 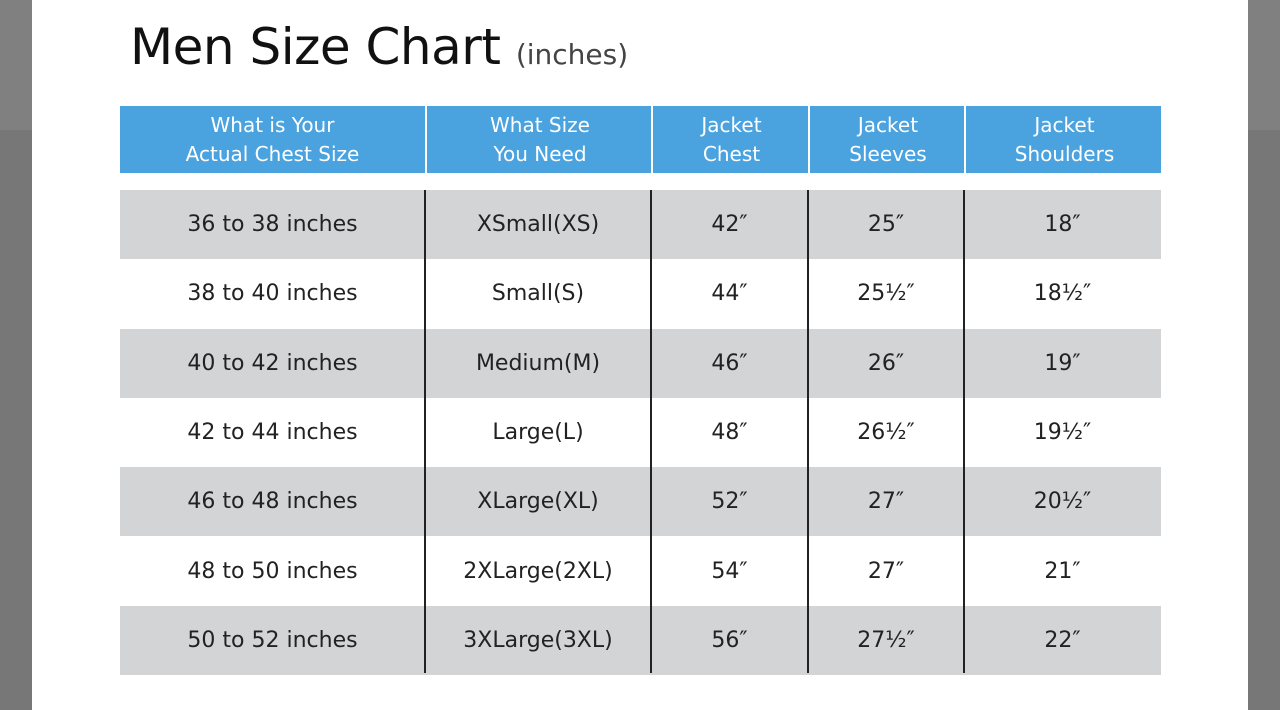 What do you see at coordinates (538, 294) in the screenshot?
I see `table-cell: Small(S)` at bounding box center [538, 294].